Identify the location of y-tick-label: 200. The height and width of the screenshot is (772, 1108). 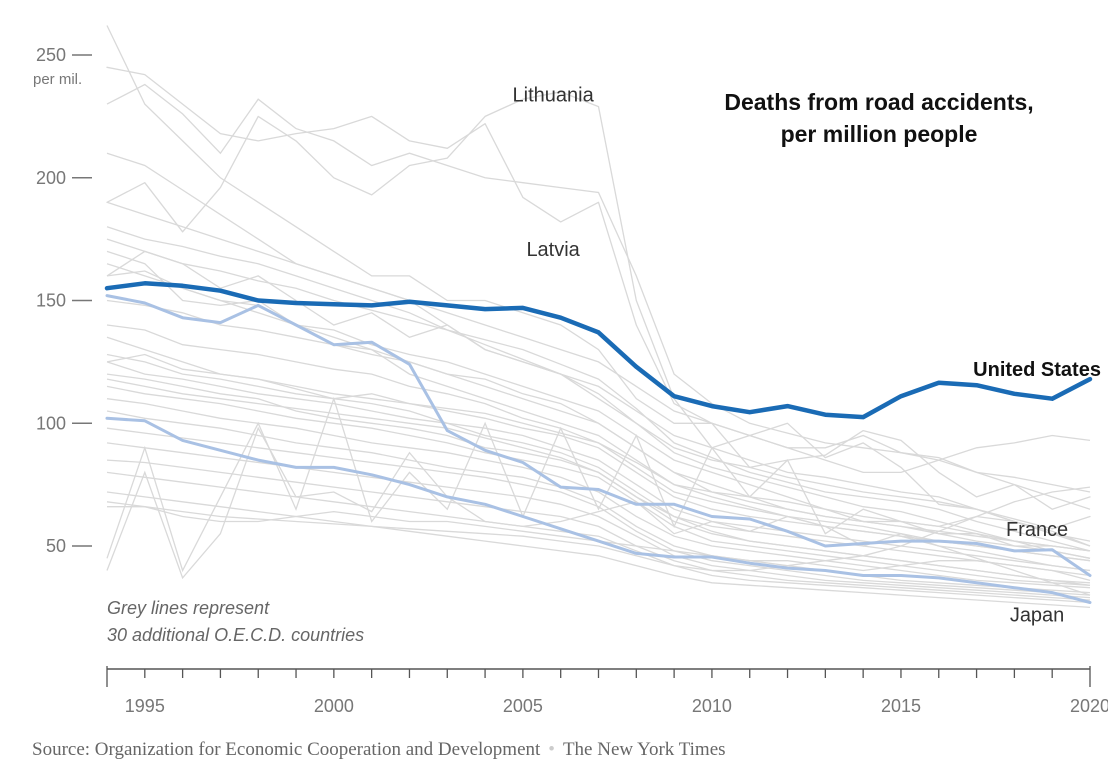
(51, 178).